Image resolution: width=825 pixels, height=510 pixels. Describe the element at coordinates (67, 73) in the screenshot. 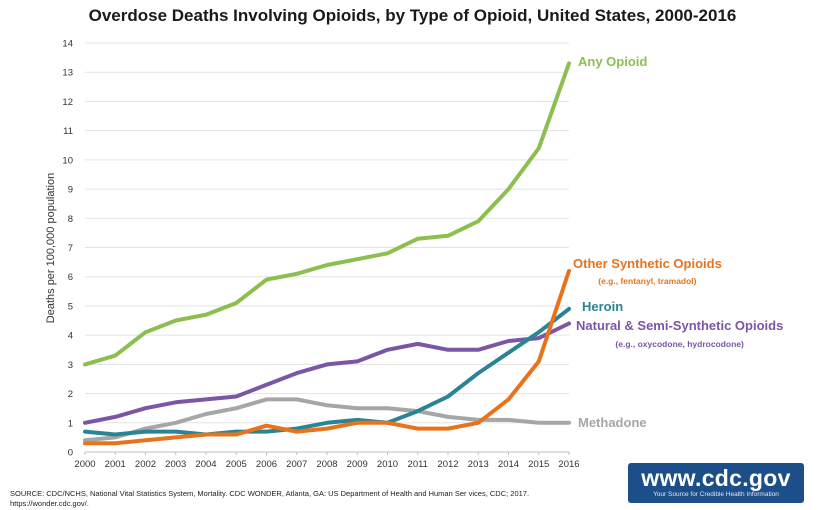

I see `y-tick-label: 13` at that location.